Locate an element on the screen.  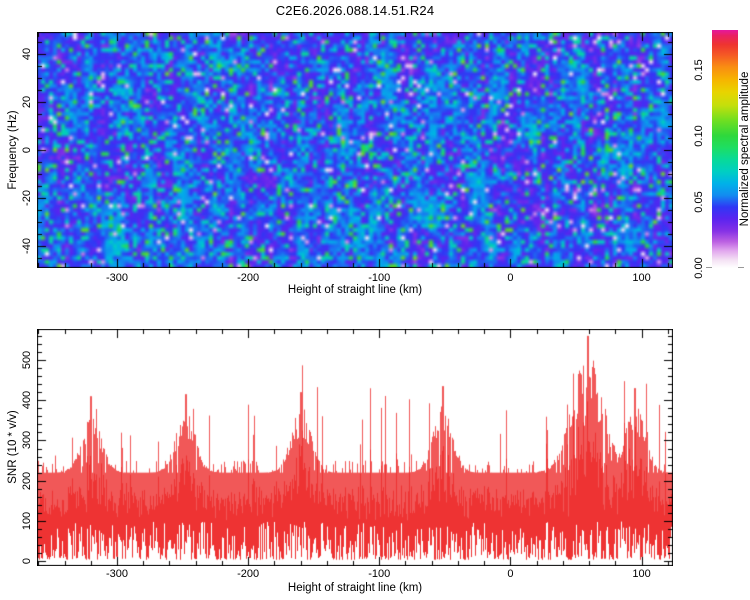
tick-label: 40 is located at coordinates (27, 53).